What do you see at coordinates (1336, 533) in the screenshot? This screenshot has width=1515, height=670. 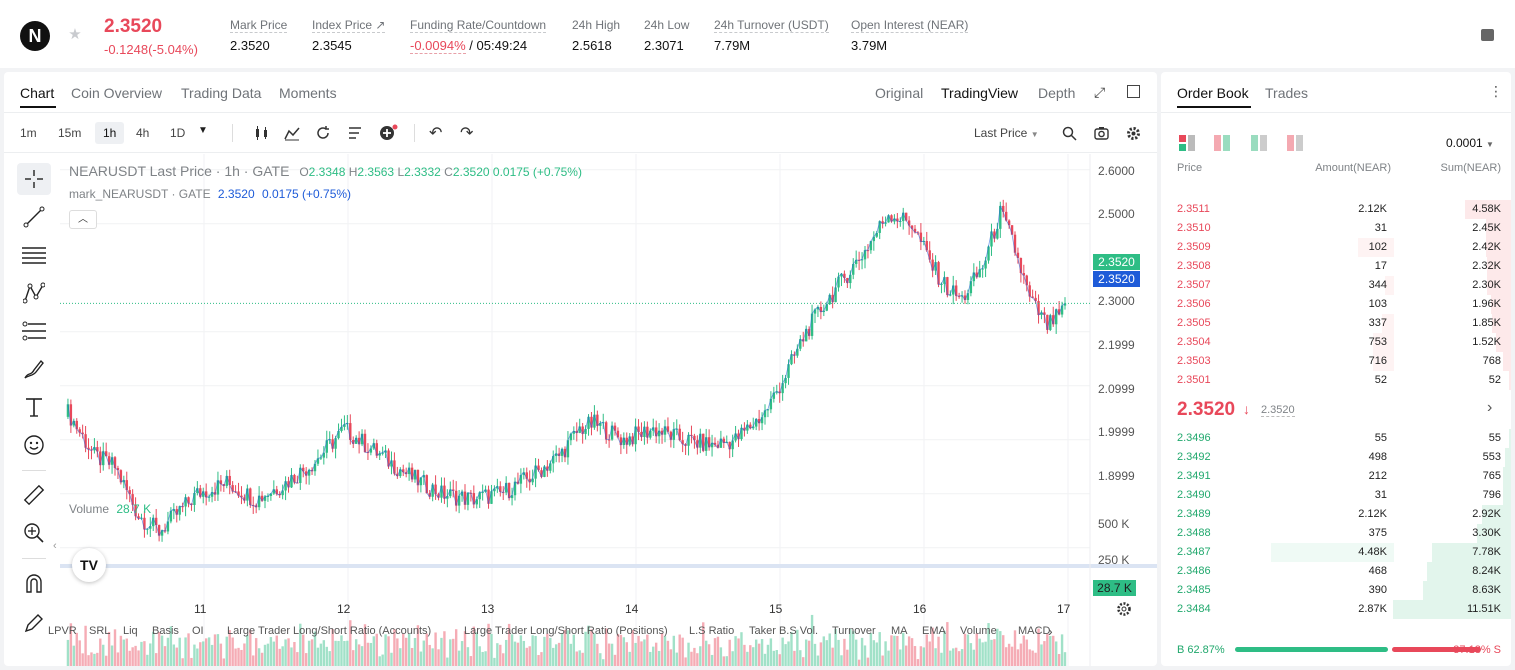 I see `bid-row: 2.3488 375 3.30K` at bounding box center [1336, 533].